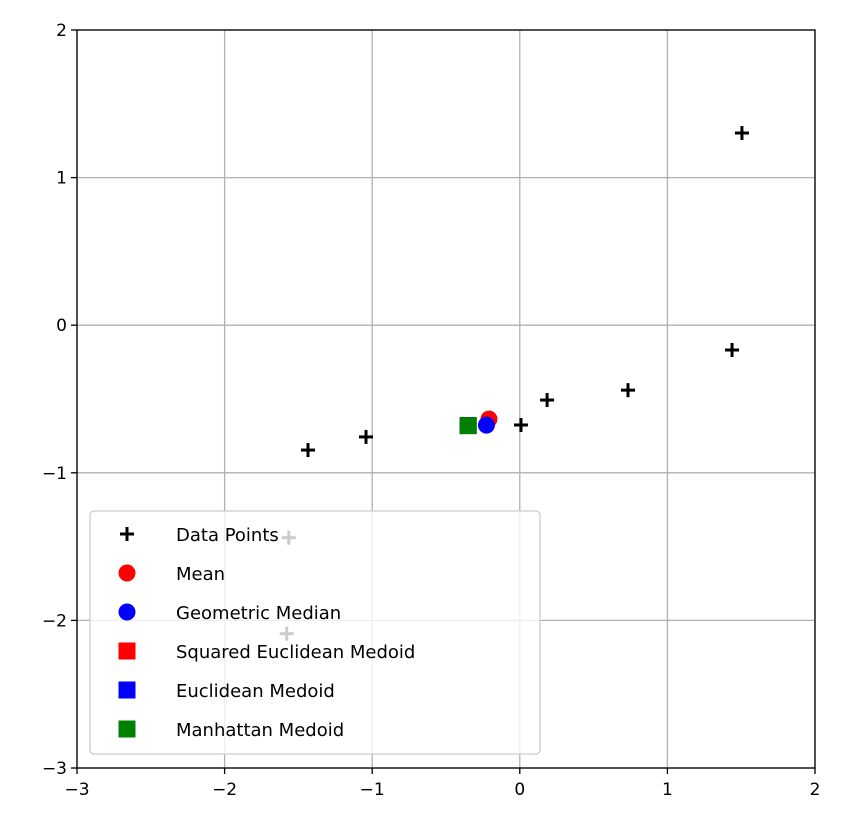 This screenshot has width=844, height=832. I want to click on legend-label: Mean, so click(200, 574).